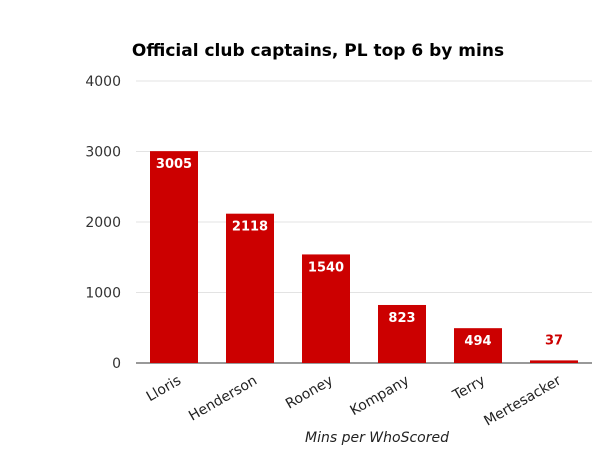 The width and height of the screenshot is (600, 450). Describe the element at coordinates (522, 400) in the screenshot. I see `x-tick-label: Mertesacker` at that location.